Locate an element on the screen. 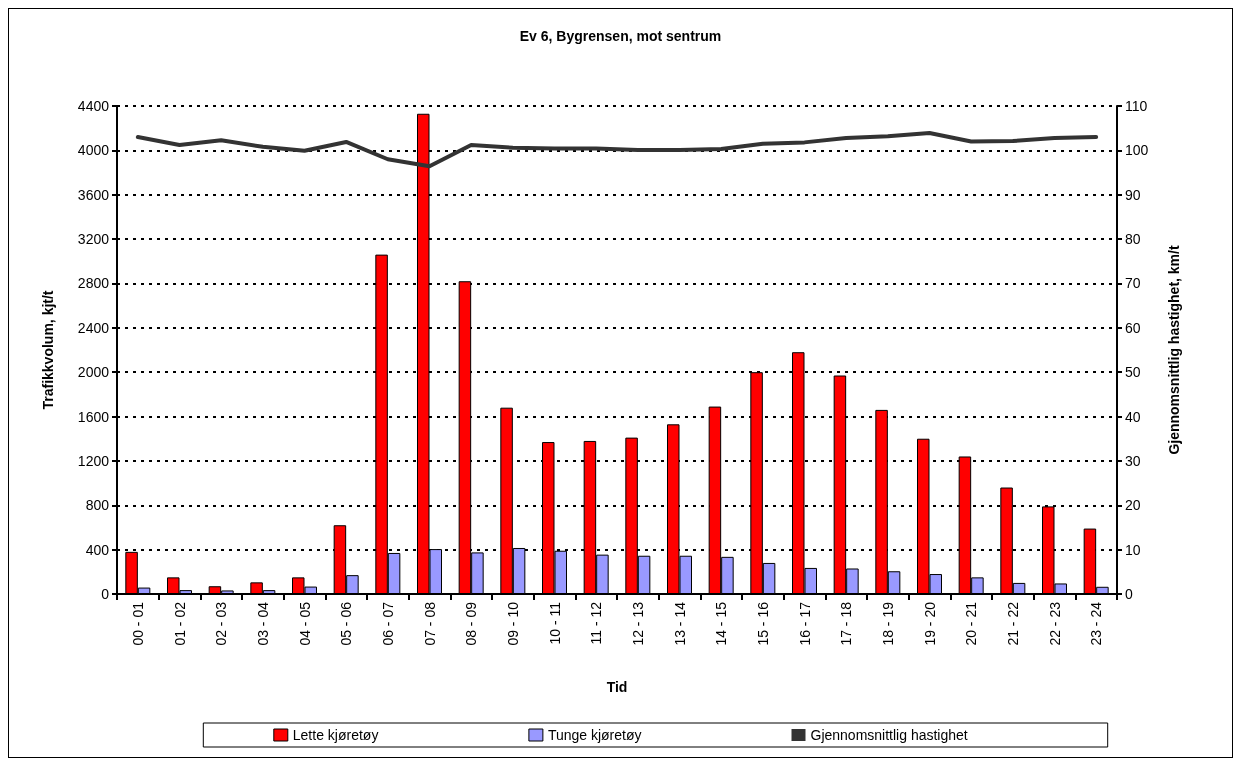 The image size is (1247, 770). x-tick-label: 05 - 06 is located at coordinates (346, 623).